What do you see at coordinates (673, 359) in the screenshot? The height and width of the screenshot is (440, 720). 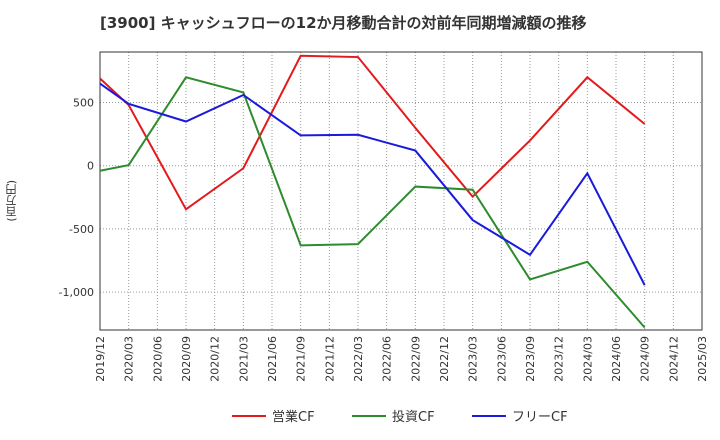 I see `x-tick-label: 2024/12` at bounding box center [673, 359].